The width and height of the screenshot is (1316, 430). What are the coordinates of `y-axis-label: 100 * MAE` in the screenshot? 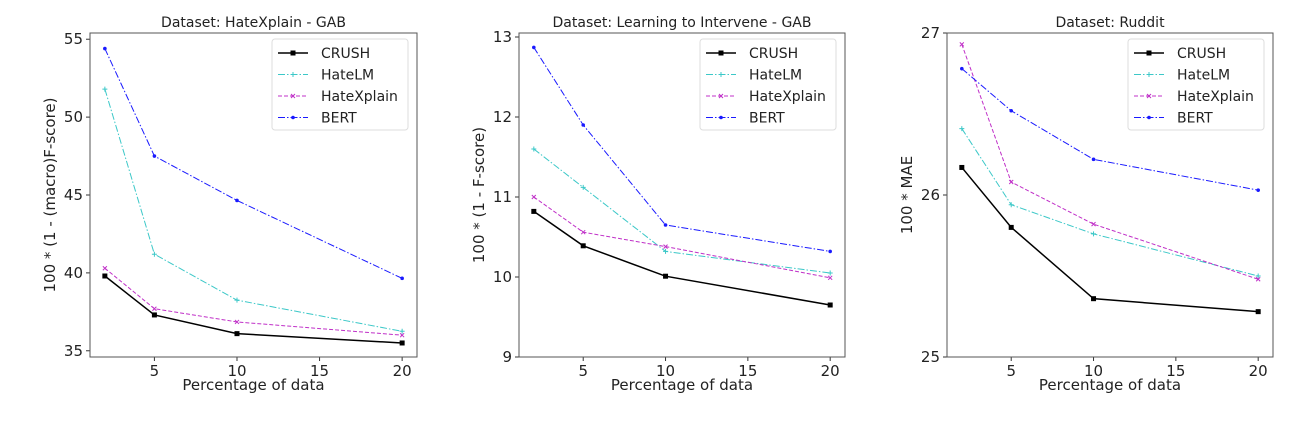 It's located at (907, 195).